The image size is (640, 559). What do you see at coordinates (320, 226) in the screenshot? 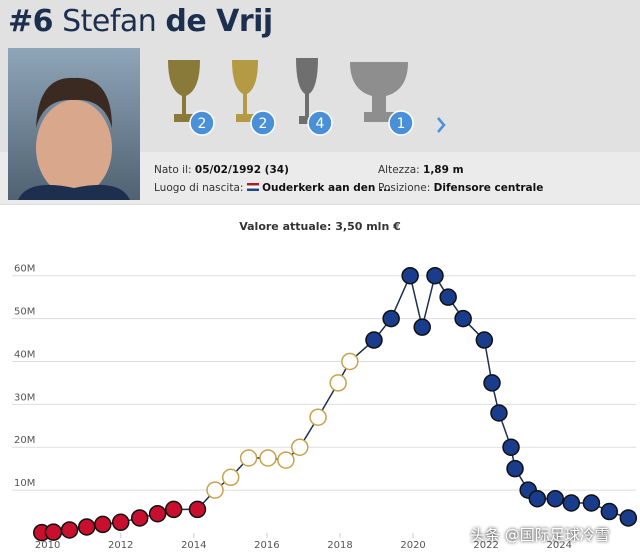
I see `chart-title: Valore attuale: 3,50 mln €` at bounding box center [320, 226].